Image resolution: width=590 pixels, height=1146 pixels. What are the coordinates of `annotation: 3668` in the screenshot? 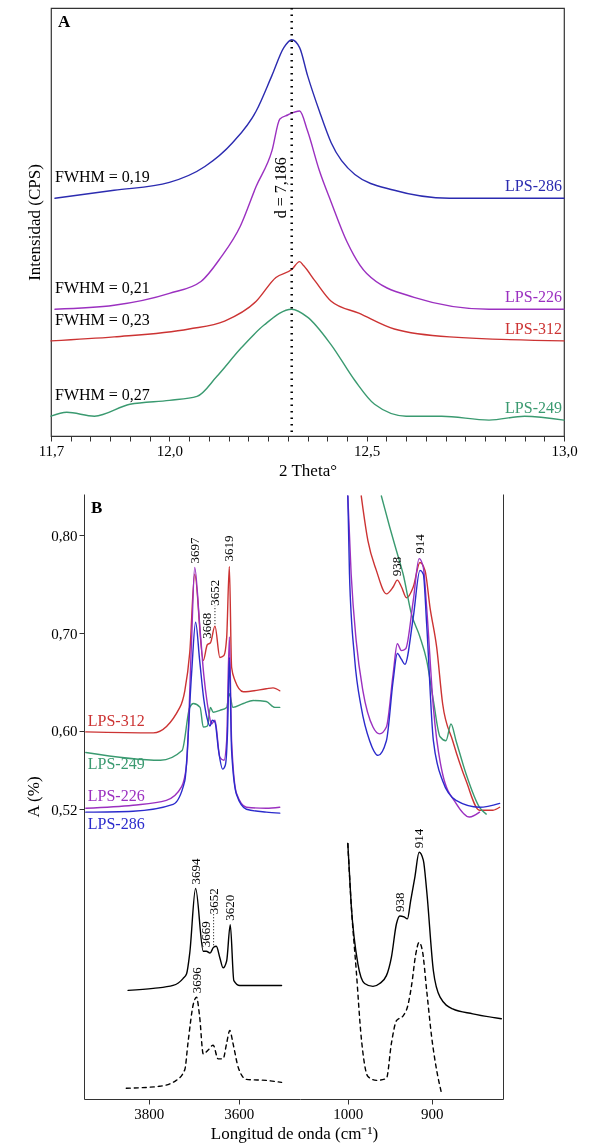 It's located at (207, 625).